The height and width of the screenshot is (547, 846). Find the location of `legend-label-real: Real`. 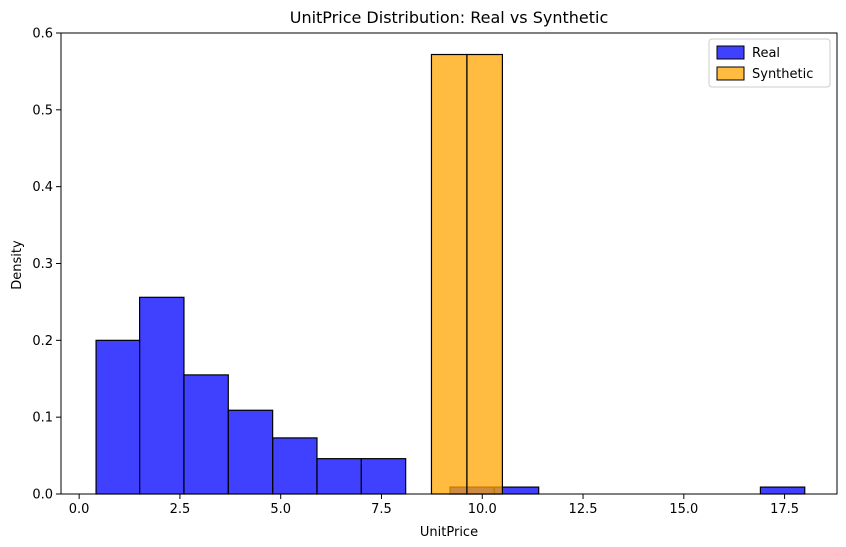

legend-label-real: Real is located at coordinates (766, 53).